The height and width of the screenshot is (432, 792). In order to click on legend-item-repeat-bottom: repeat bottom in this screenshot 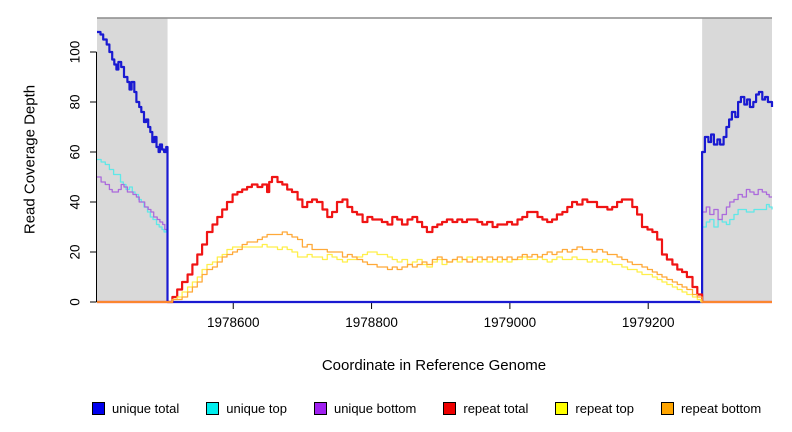, I will do `click(711, 408)`.